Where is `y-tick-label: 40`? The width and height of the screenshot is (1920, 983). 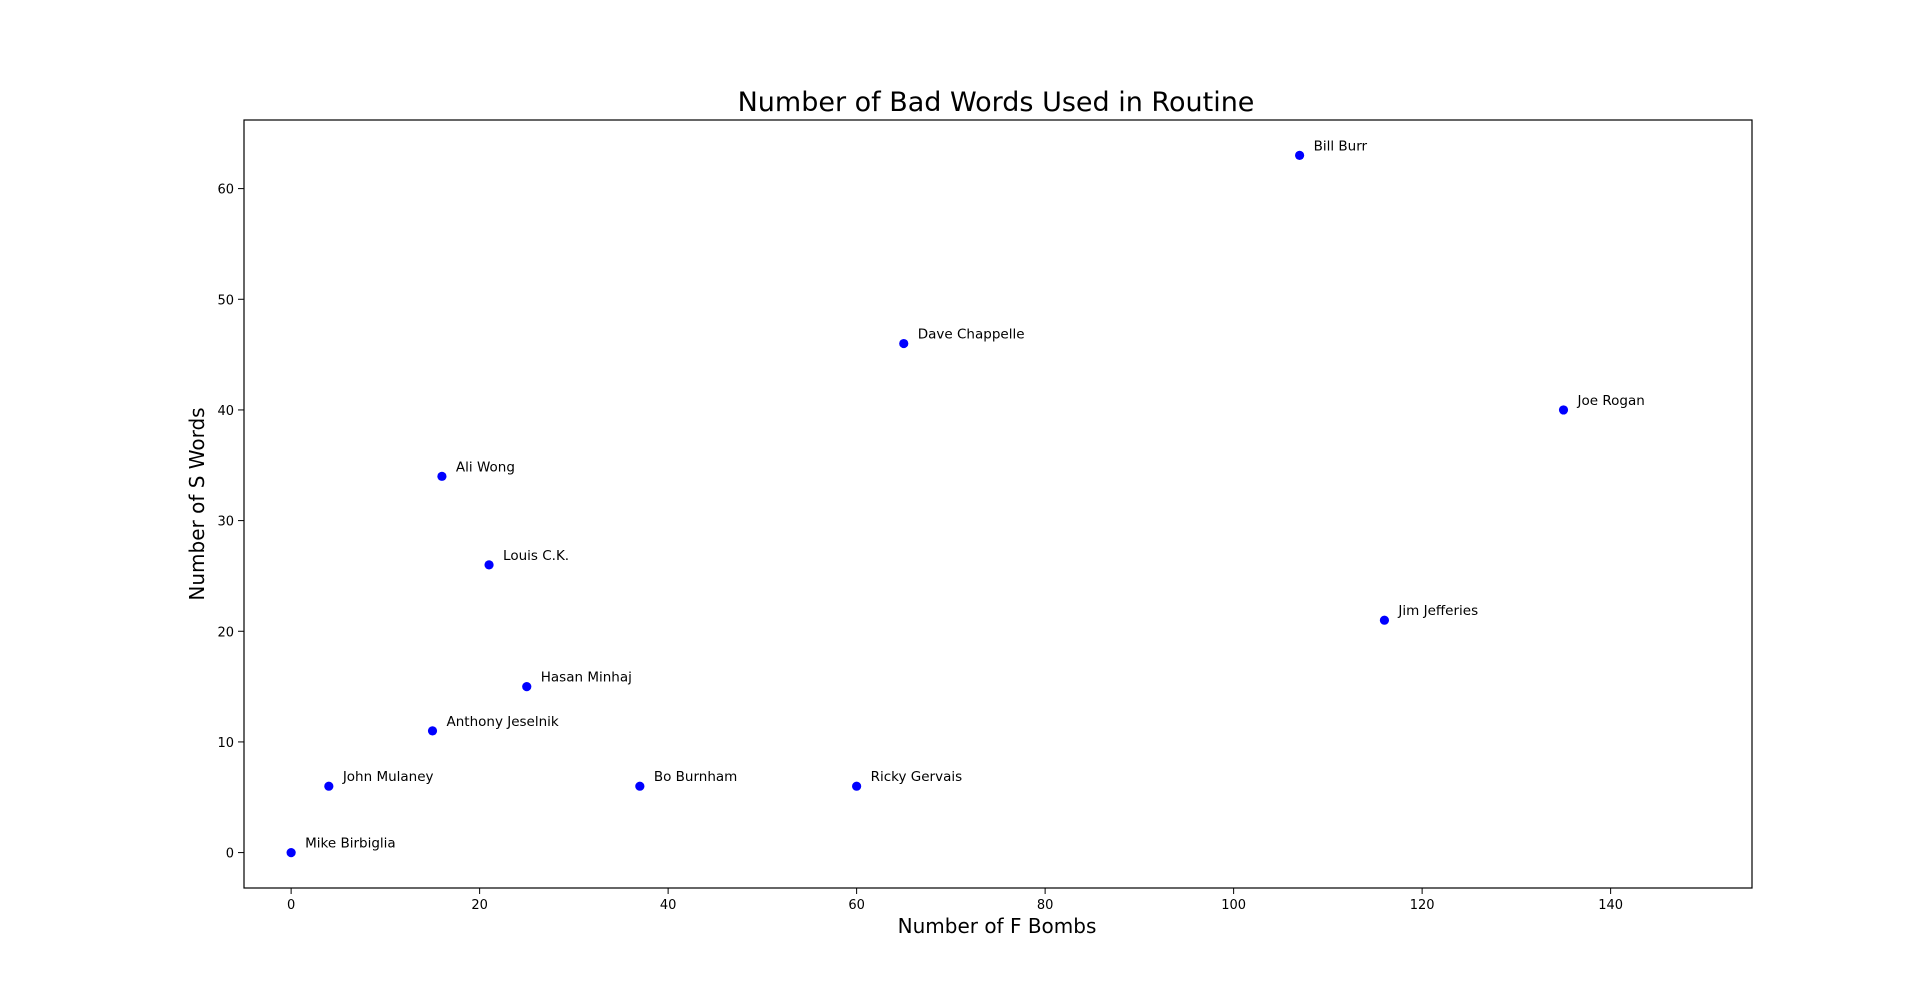
y-tick-label: 40 is located at coordinates (225, 411).